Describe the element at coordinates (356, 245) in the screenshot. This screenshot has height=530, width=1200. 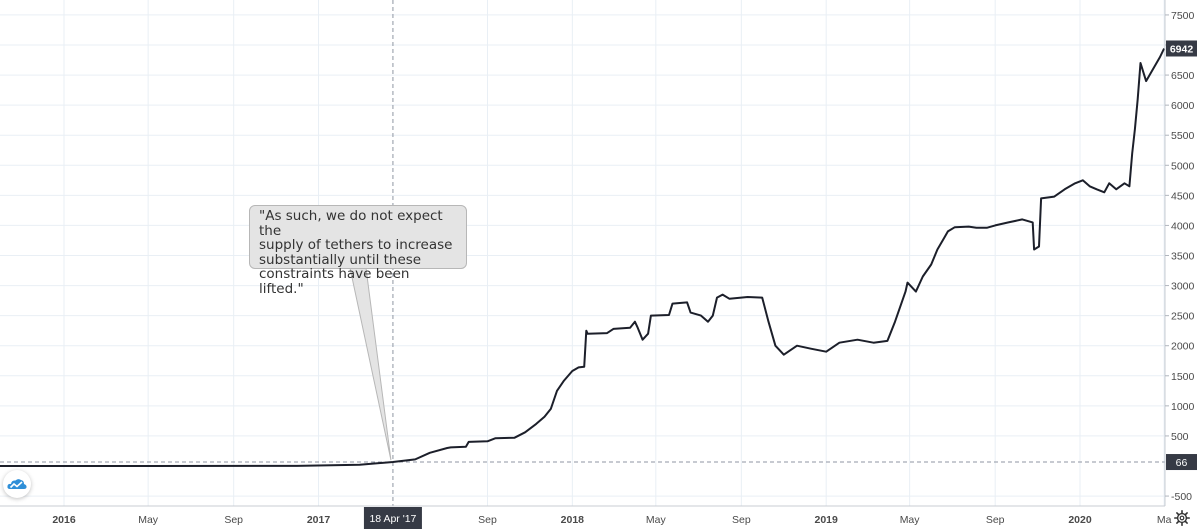
I see `annotation-line-2: supply of tethers to increase` at that location.